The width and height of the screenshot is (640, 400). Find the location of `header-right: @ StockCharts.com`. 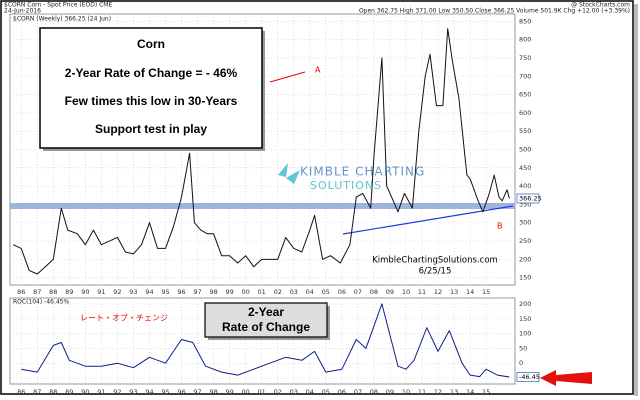

header-right: @ StockCharts.com is located at coordinates (600, 5).